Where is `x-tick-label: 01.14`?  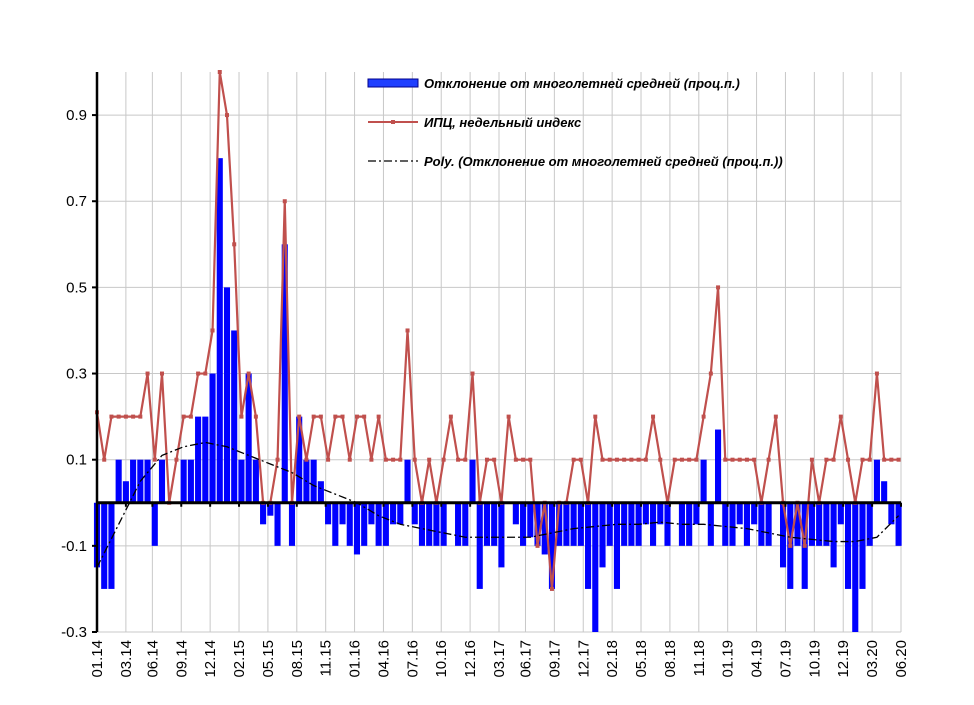 x-tick-label: 01.14 is located at coordinates (97, 659).